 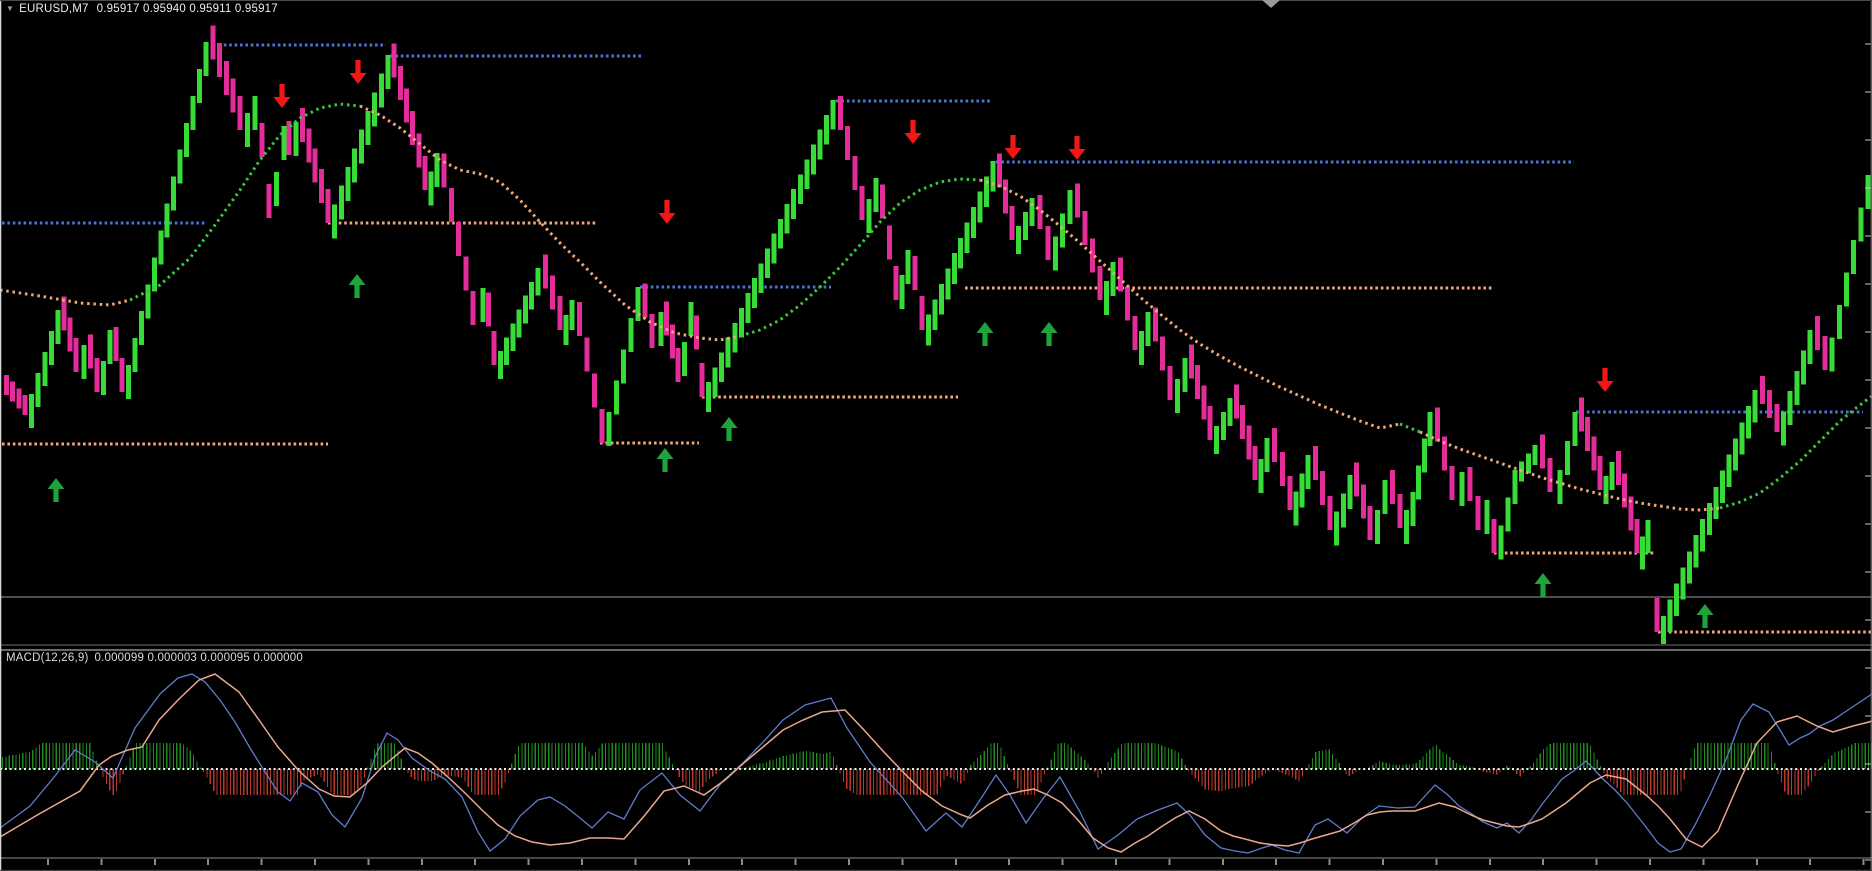 What do you see at coordinates (1271, 4) in the screenshot?
I see `chart-shift-handle-icon` at bounding box center [1271, 4].